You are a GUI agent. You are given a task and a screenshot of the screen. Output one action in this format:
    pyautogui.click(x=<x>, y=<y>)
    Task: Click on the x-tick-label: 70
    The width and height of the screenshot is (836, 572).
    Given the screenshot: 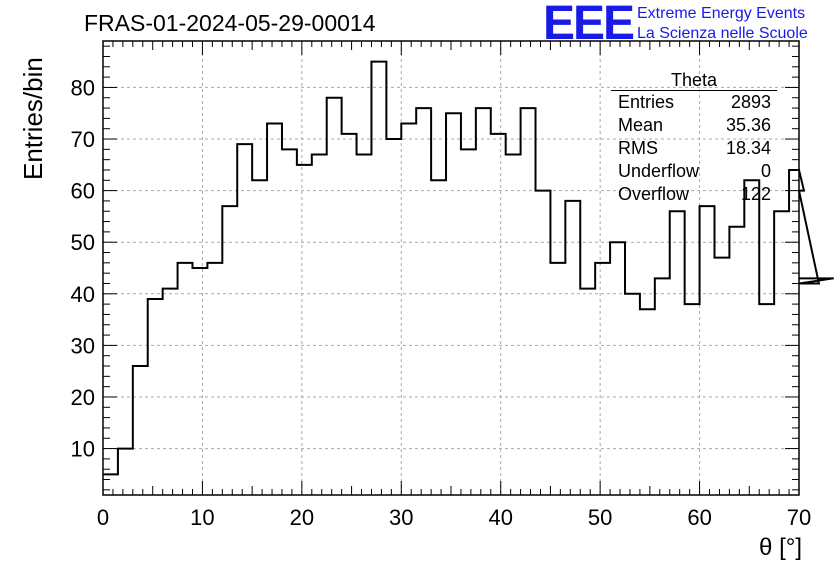 What is the action you would take?
    pyautogui.click(x=799, y=517)
    